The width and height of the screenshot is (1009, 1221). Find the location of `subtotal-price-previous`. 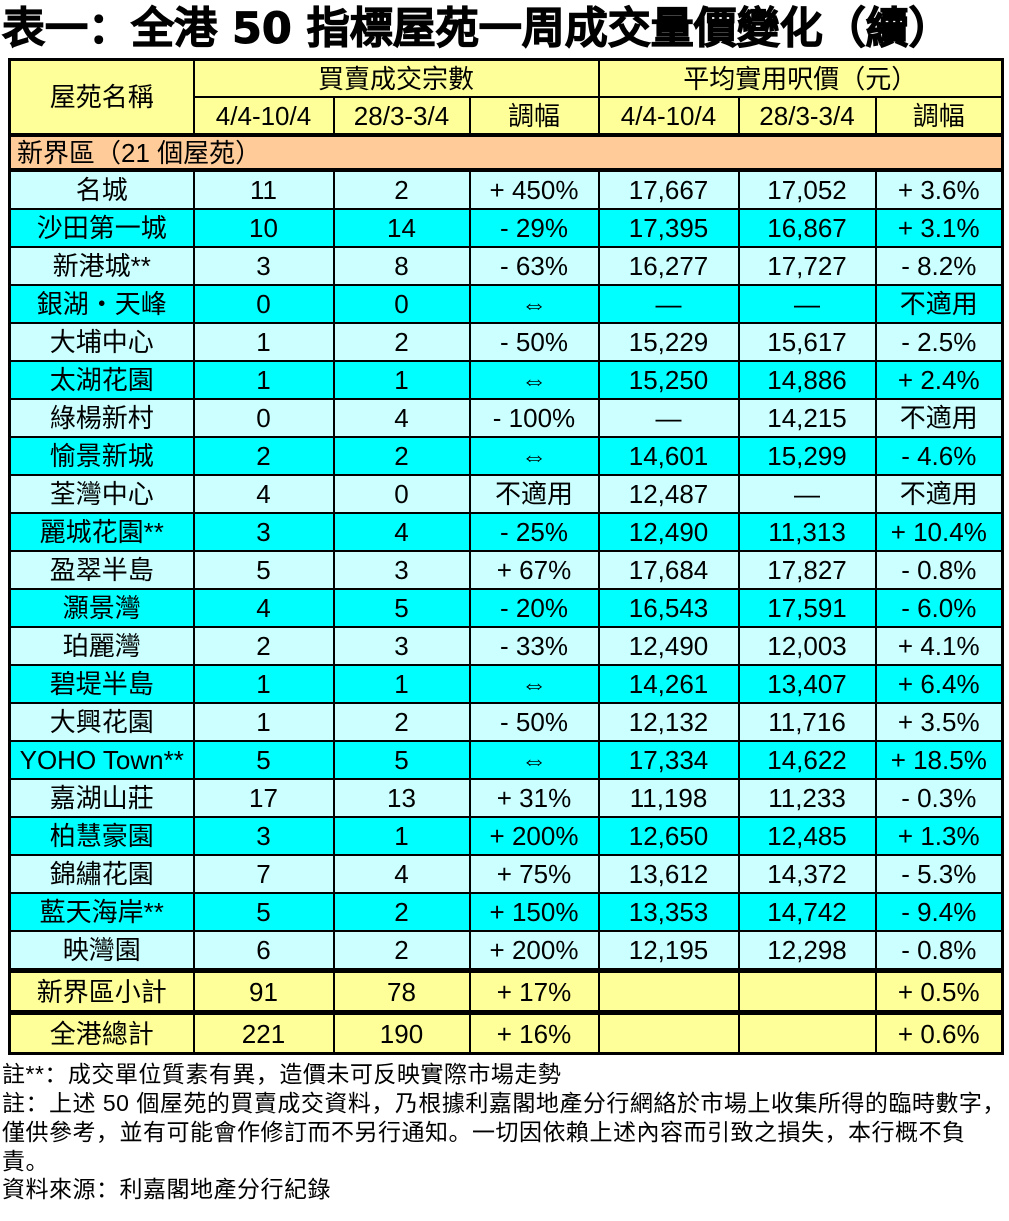

subtotal-price-previous is located at coordinates (807, 991).